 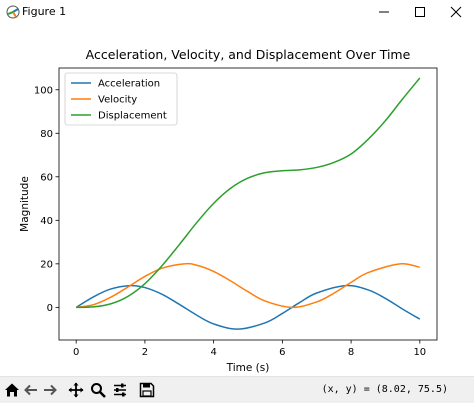 I want to click on minimize-button, so click(x=384, y=12).